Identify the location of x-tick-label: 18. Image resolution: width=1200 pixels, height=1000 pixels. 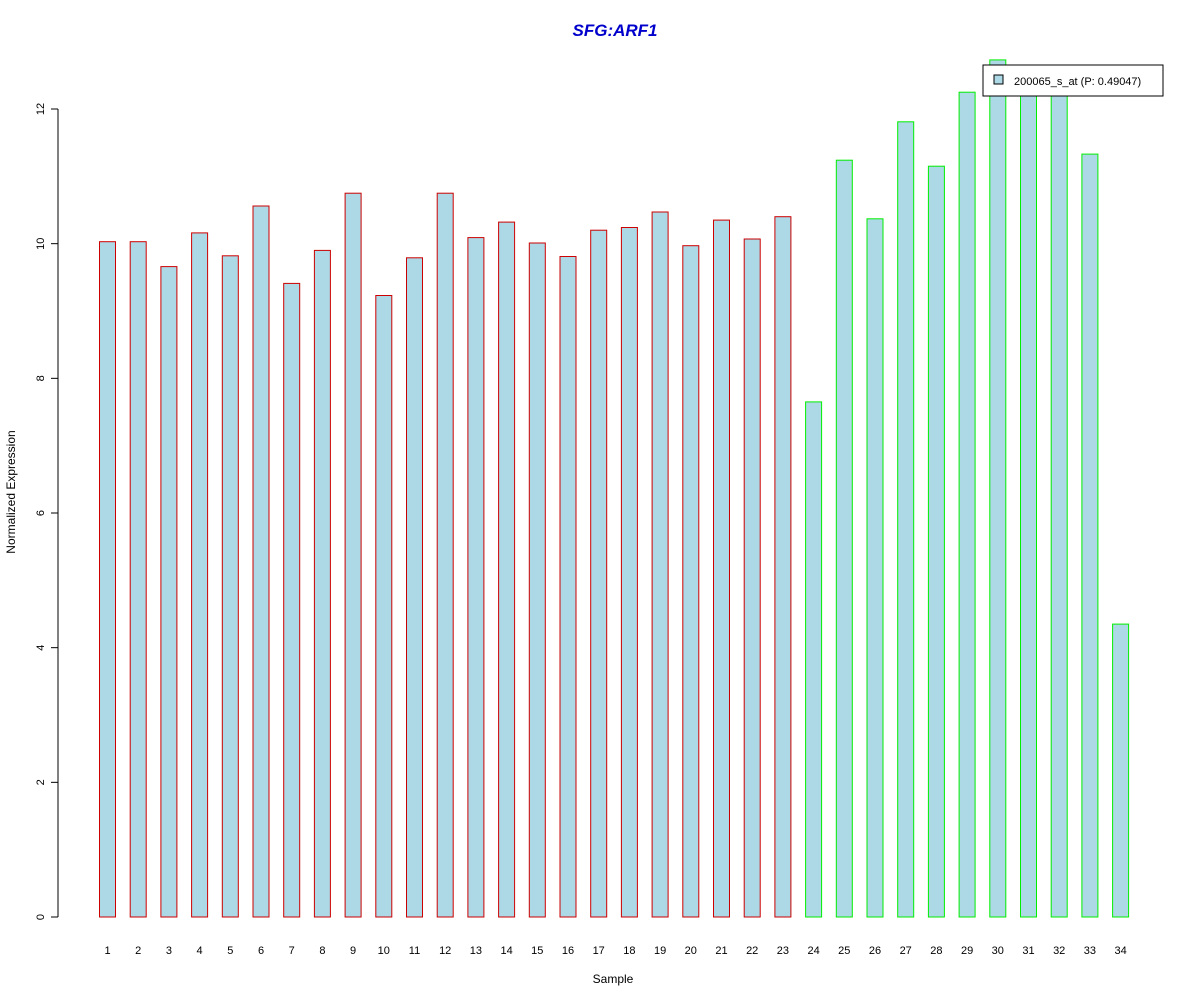
(629, 951).